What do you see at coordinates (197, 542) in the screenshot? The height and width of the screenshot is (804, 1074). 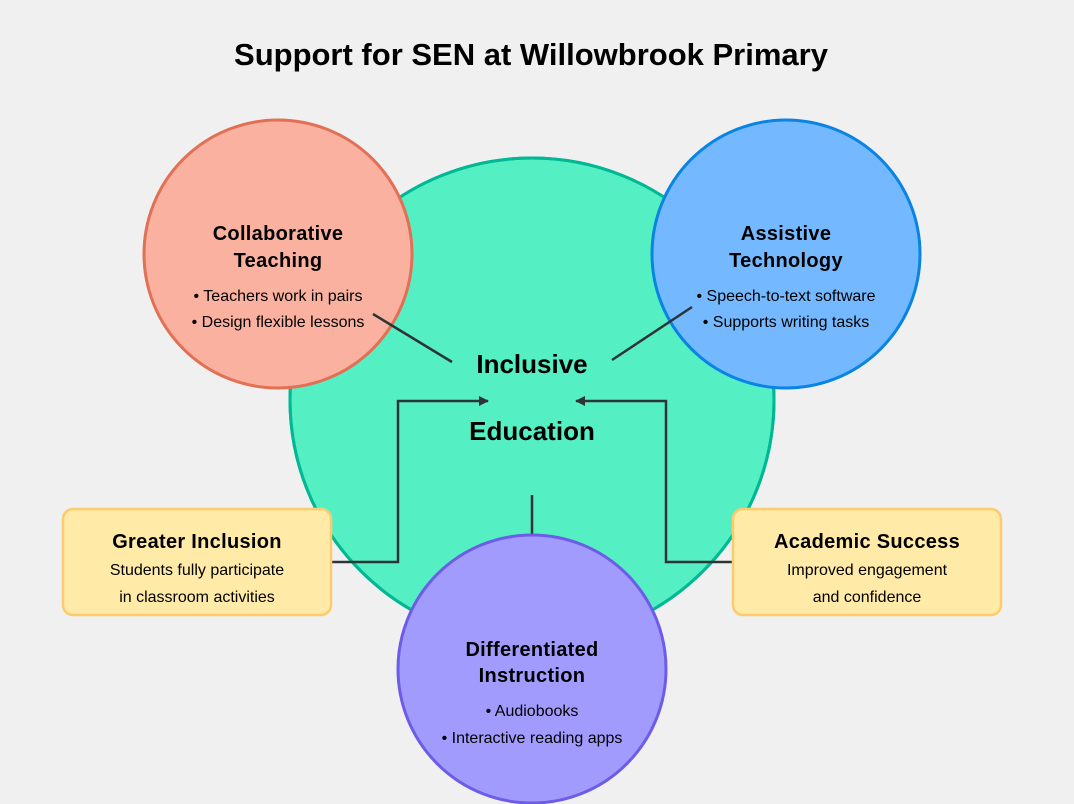 I see `greater-inclusion-heading: Greater Inclusion` at bounding box center [197, 542].